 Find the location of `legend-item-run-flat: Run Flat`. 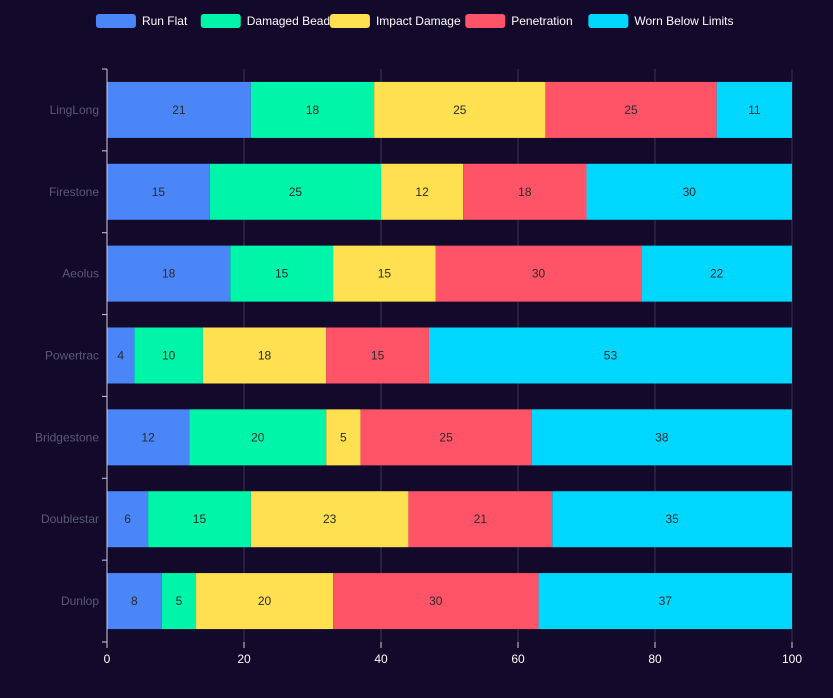

legend-item-run-flat: Run Flat is located at coordinates (141, 21).